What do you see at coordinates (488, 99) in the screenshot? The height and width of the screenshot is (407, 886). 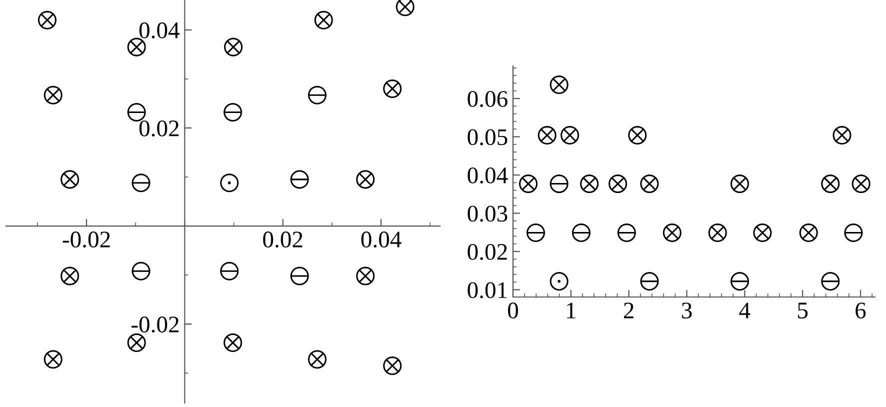 I see `y-tick-label: 0.06` at bounding box center [488, 99].